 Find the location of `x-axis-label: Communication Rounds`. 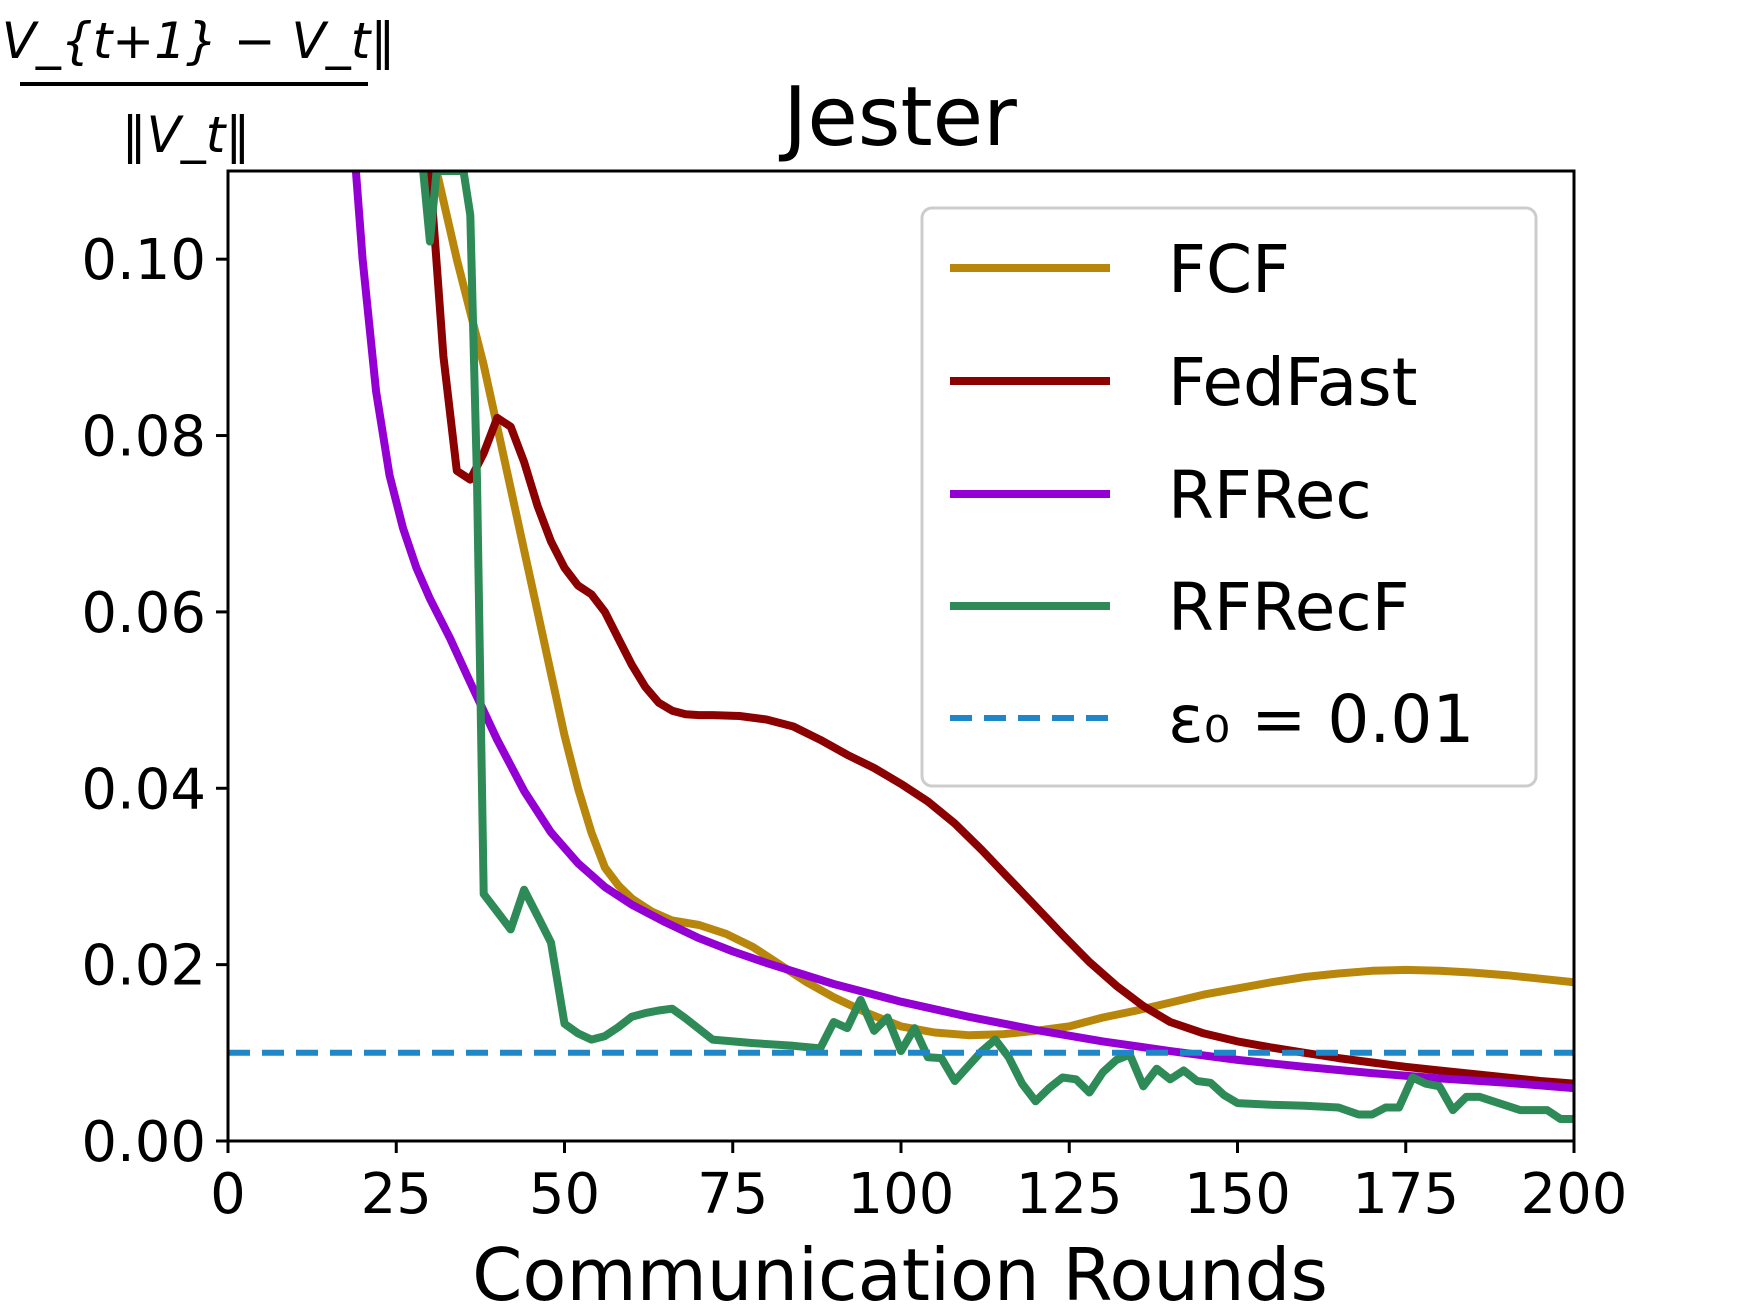

x-axis-label: Communication Rounds is located at coordinates (900, 1270).